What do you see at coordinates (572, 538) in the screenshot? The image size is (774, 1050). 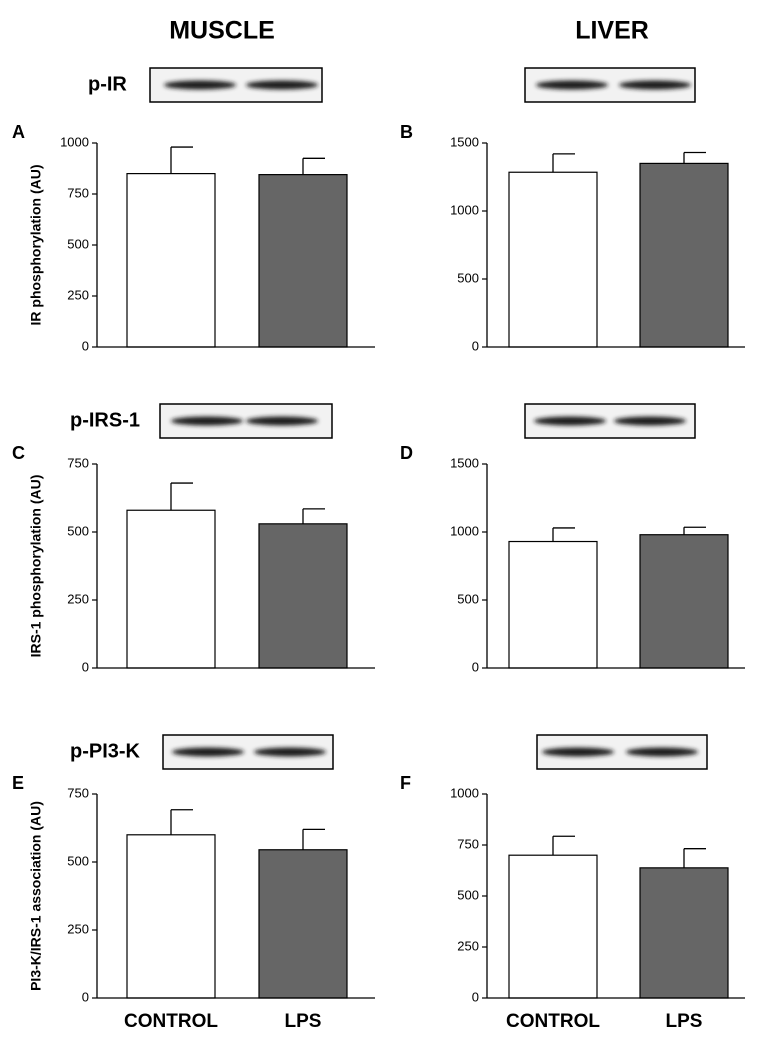 I see `panel: D 0 500 1000 1500` at bounding box center [572, 538].